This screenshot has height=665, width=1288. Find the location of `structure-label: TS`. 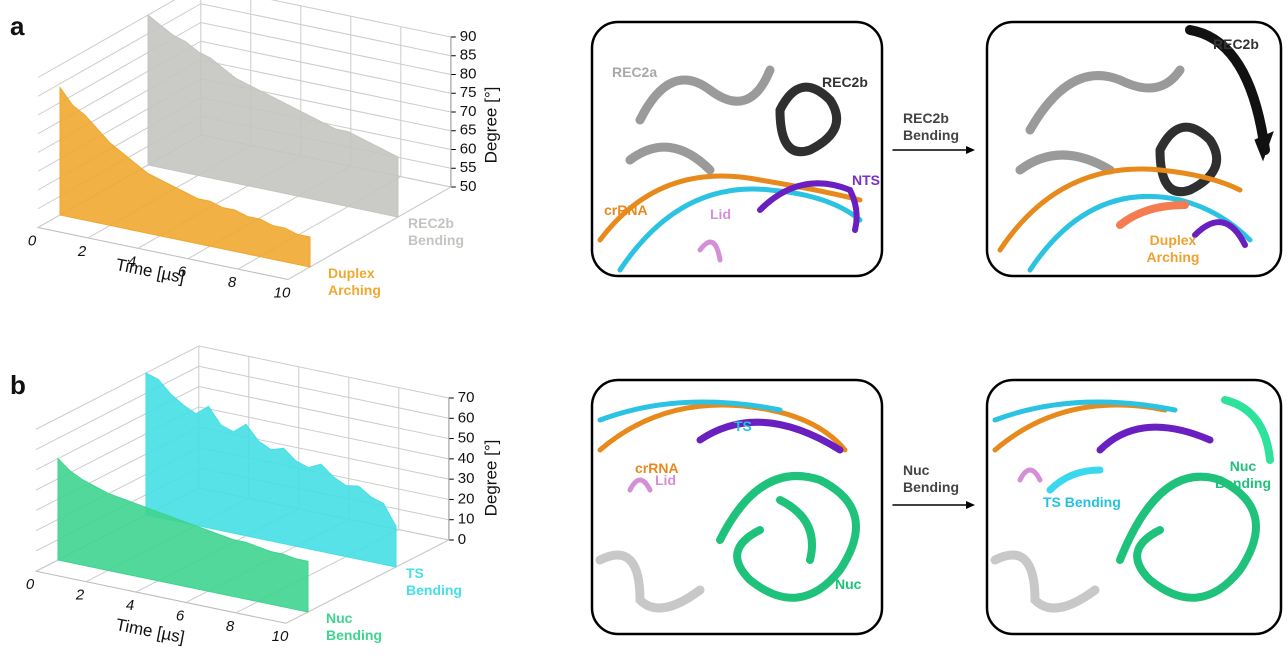

structure-label: TS is located at coordinates (743, 426).